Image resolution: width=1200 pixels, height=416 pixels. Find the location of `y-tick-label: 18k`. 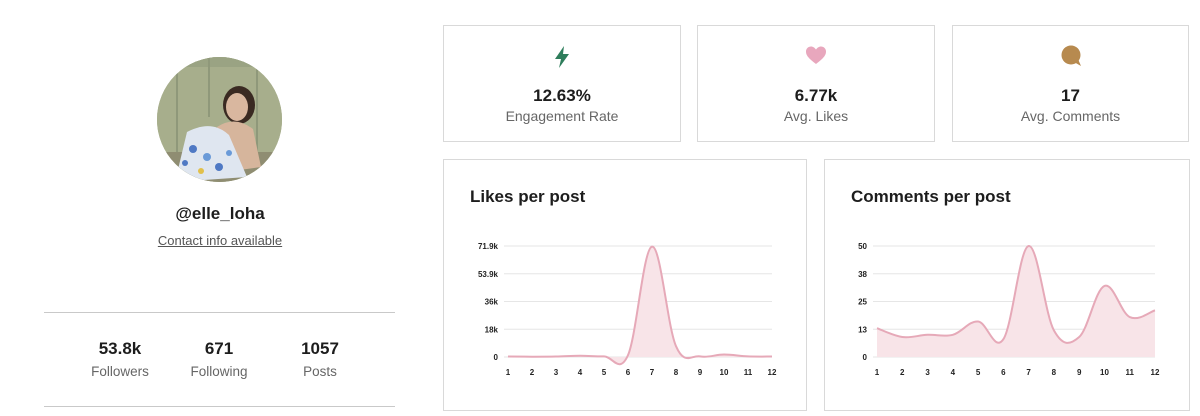

y-tick-label: 18k is located at coordinates (492, 329).